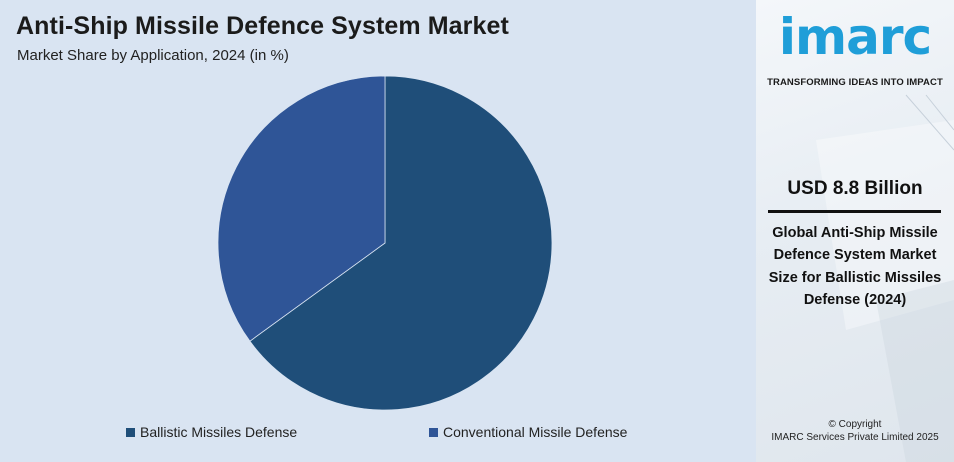 The image size is (954, 462). I want to click on pie-slice-conventional-missile-defense, so click(301, 208).